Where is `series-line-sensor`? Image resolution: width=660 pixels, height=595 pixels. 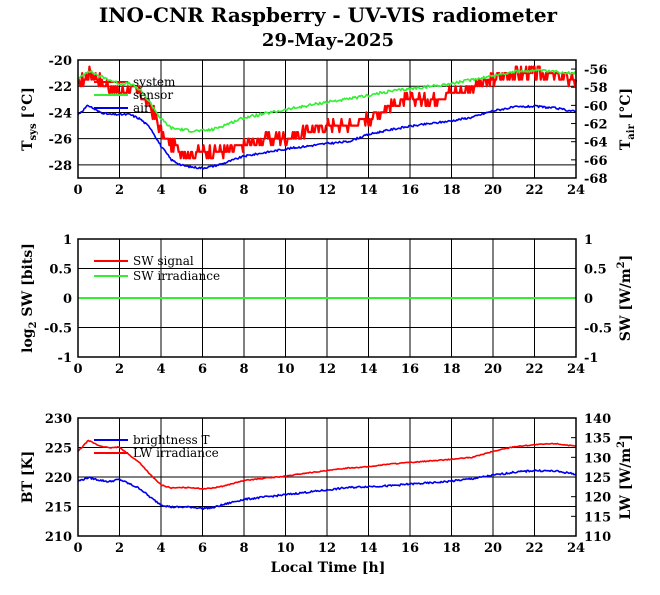
series-line-sensor is located at coordinates (327, 100).